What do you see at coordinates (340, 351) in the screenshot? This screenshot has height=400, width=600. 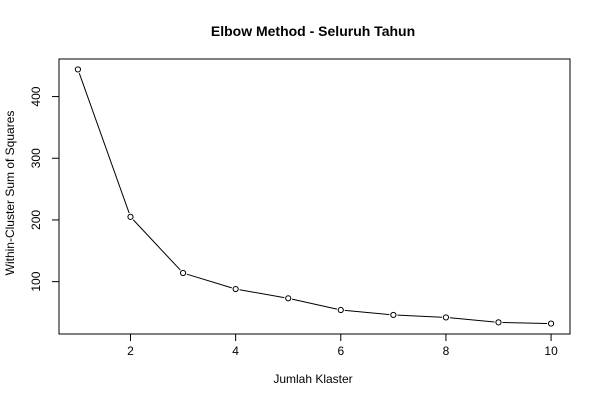 I see `x-tick-label: 6` at bounding box center [340, 351].